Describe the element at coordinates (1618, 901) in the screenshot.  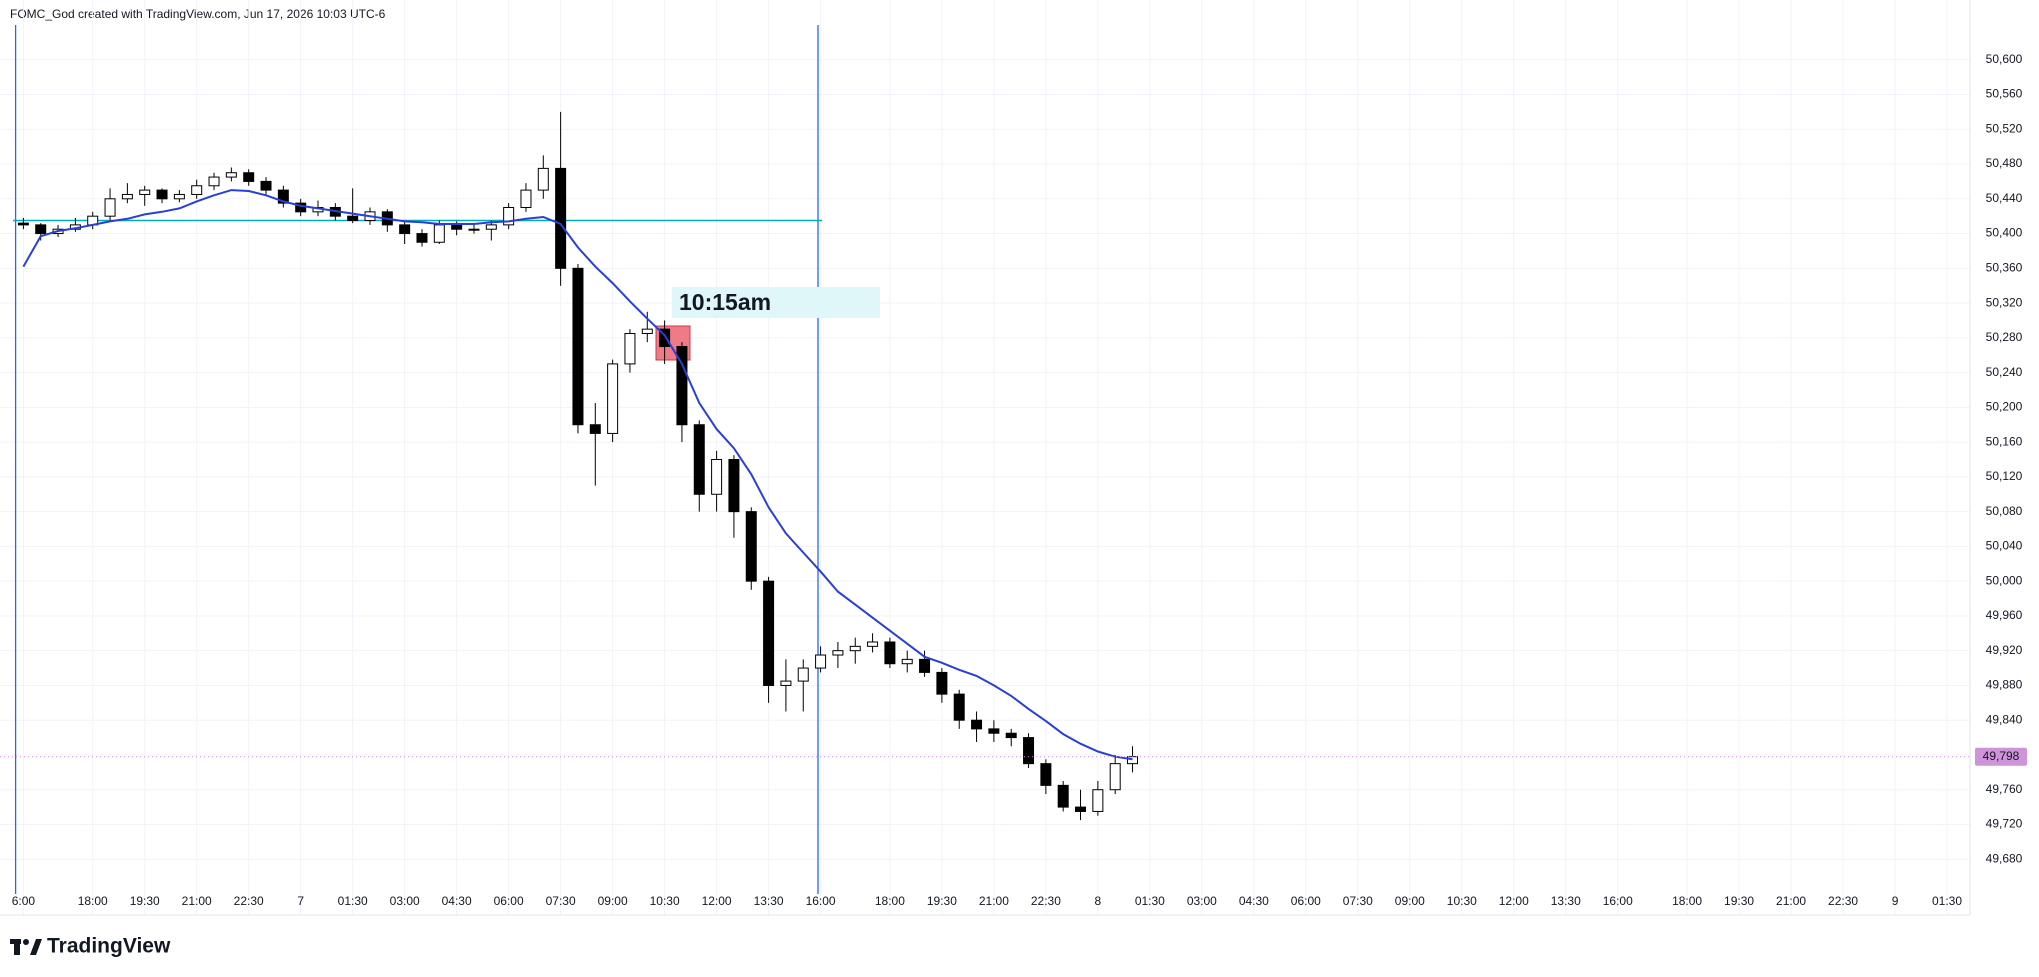
I see `x-tick-label: 16:00` at that location.